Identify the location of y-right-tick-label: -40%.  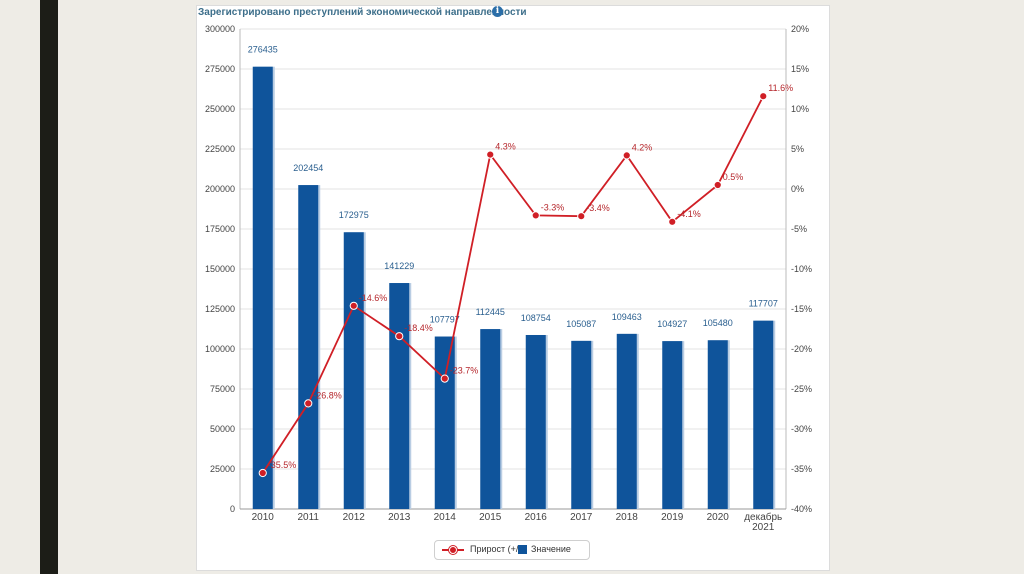
(801, 509).